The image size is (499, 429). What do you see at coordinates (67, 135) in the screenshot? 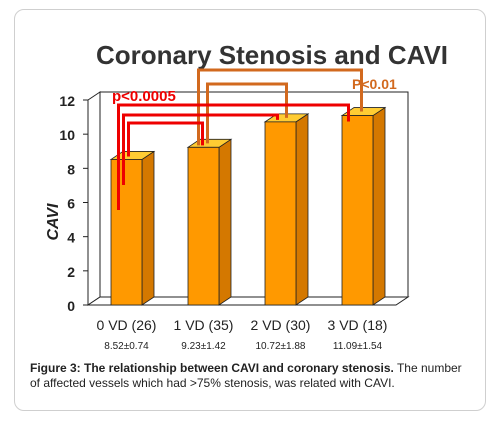
I see `y-tick-label: 10` at bounding box center [67, 135].